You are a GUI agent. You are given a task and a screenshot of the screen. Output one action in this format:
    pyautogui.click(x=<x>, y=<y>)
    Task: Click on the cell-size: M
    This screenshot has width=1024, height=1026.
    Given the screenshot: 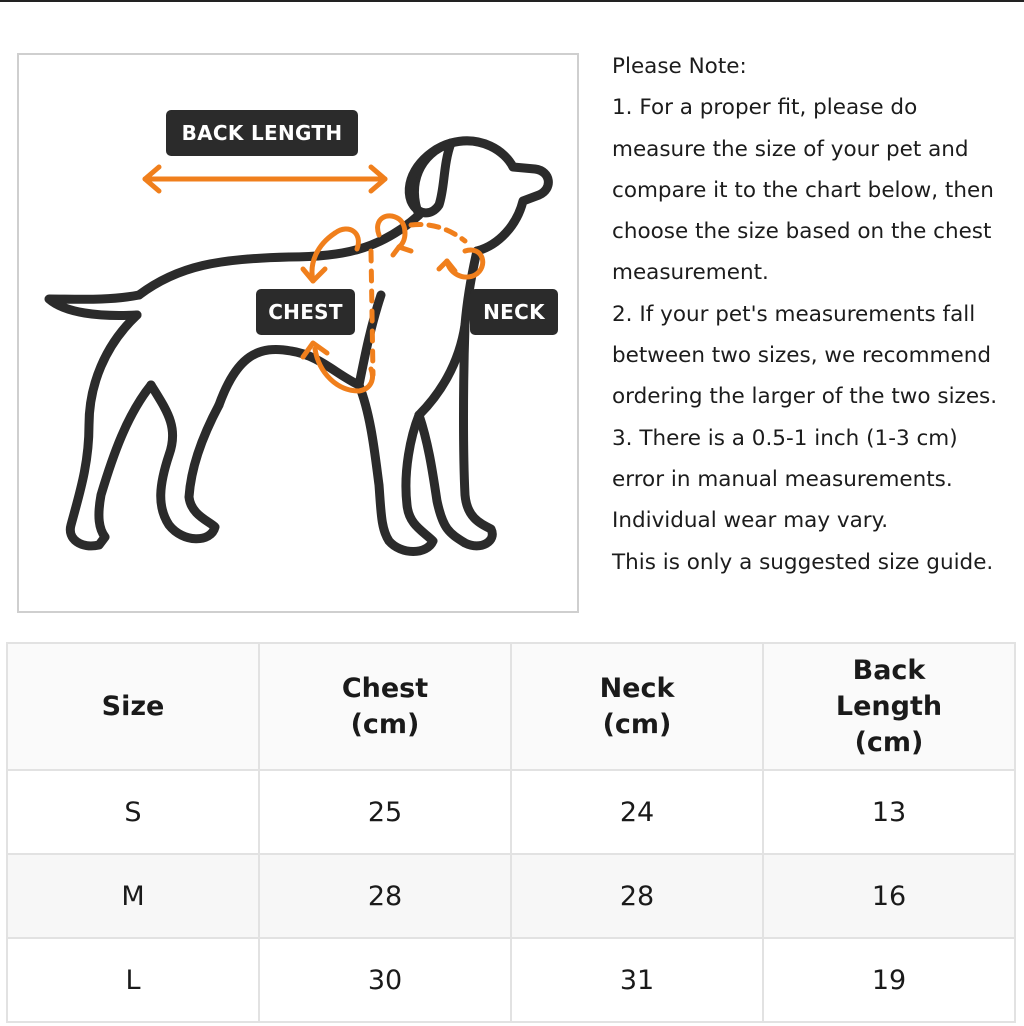 What is the action you would take?
    pyautogui.click(x=133, y=896)
    